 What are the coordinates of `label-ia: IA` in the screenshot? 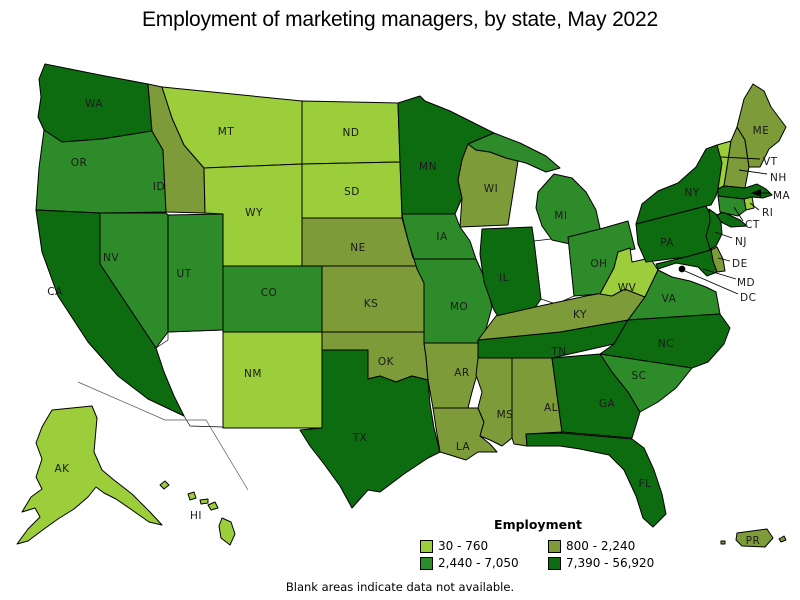 It's located at (442, 237).